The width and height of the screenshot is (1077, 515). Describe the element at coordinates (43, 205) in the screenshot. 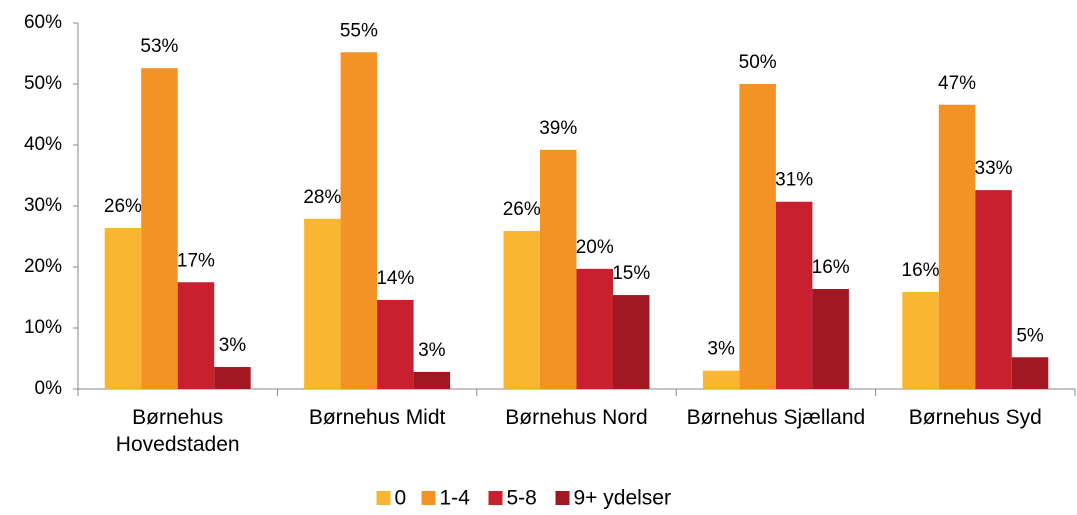

I see `y-tick-label: 30%` at that location.